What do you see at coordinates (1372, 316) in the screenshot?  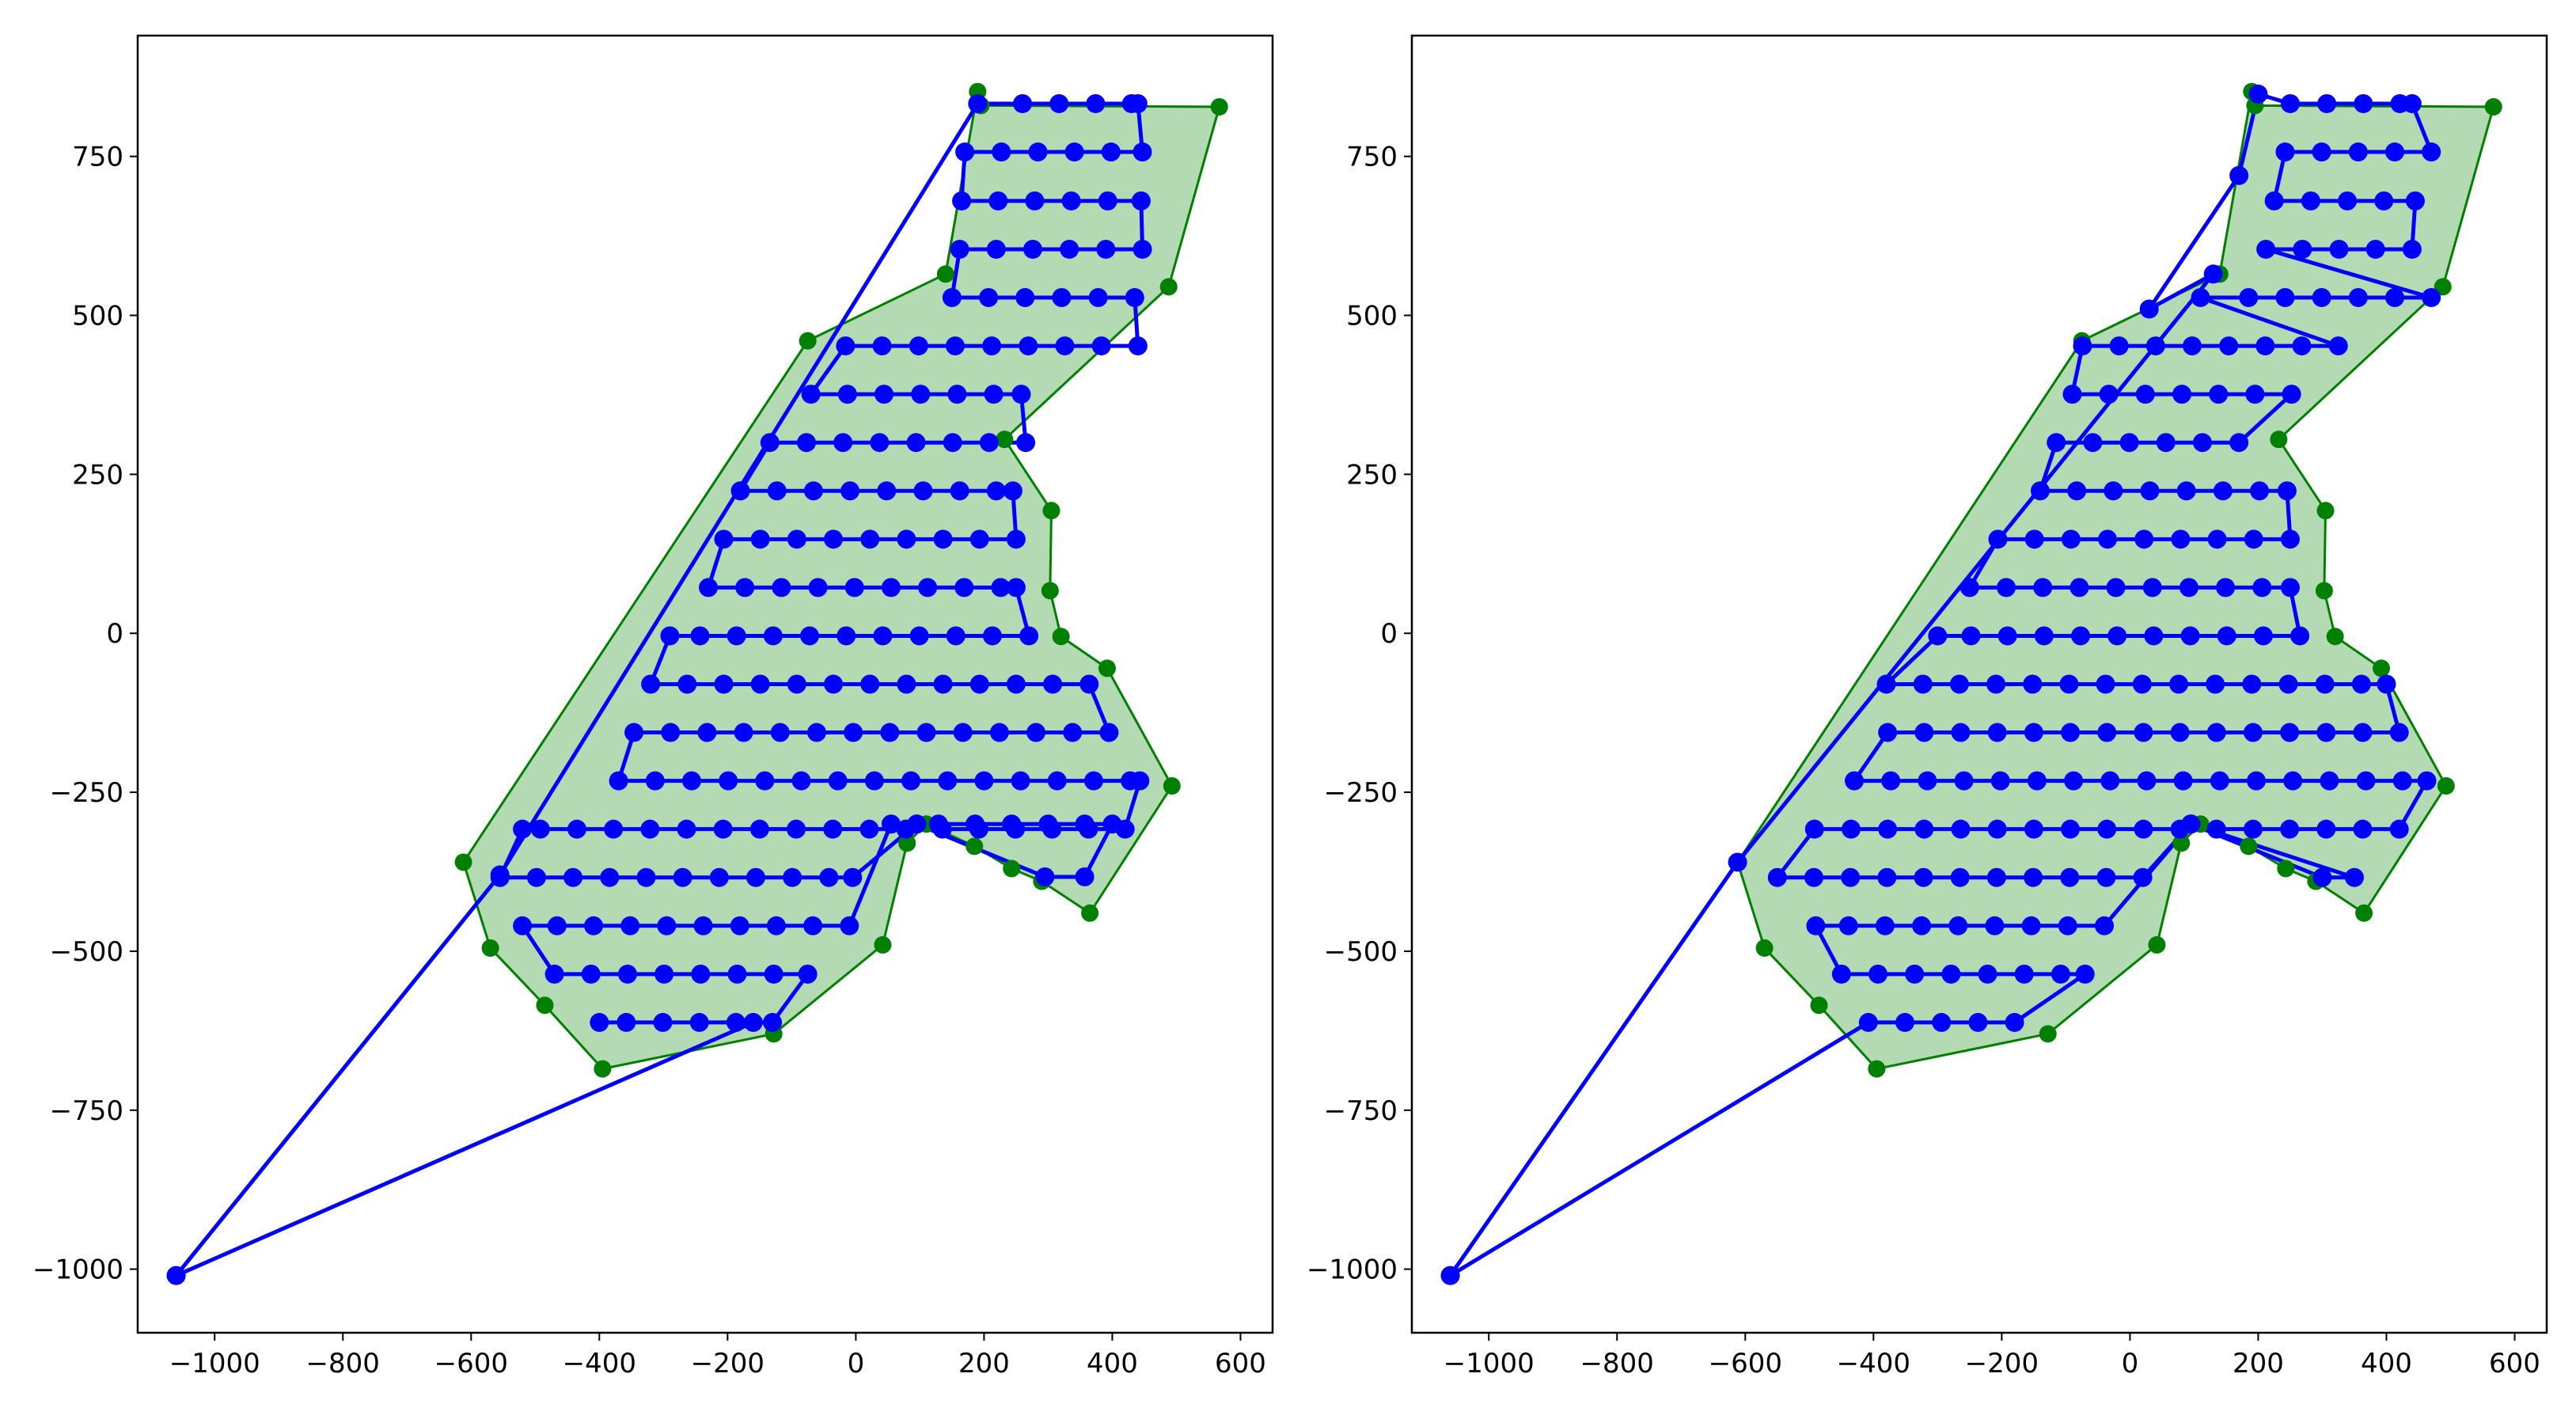 I see `y-tick-label: 500` at bounding box center [1372, 316].